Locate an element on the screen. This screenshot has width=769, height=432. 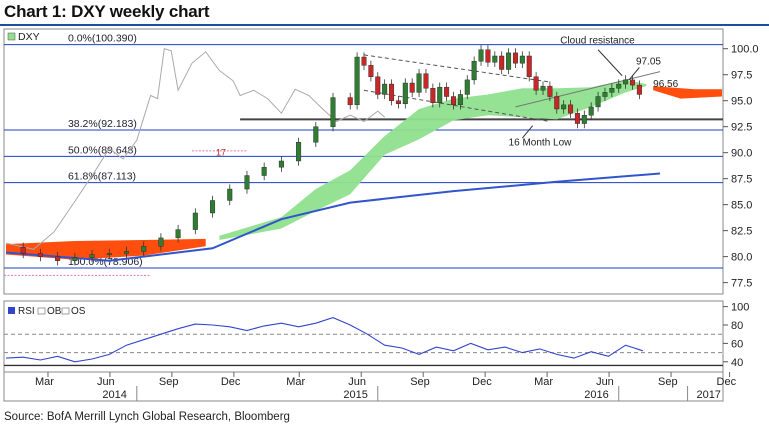
annotation-97-05: 97.05 is located at coordinates (648, 61).